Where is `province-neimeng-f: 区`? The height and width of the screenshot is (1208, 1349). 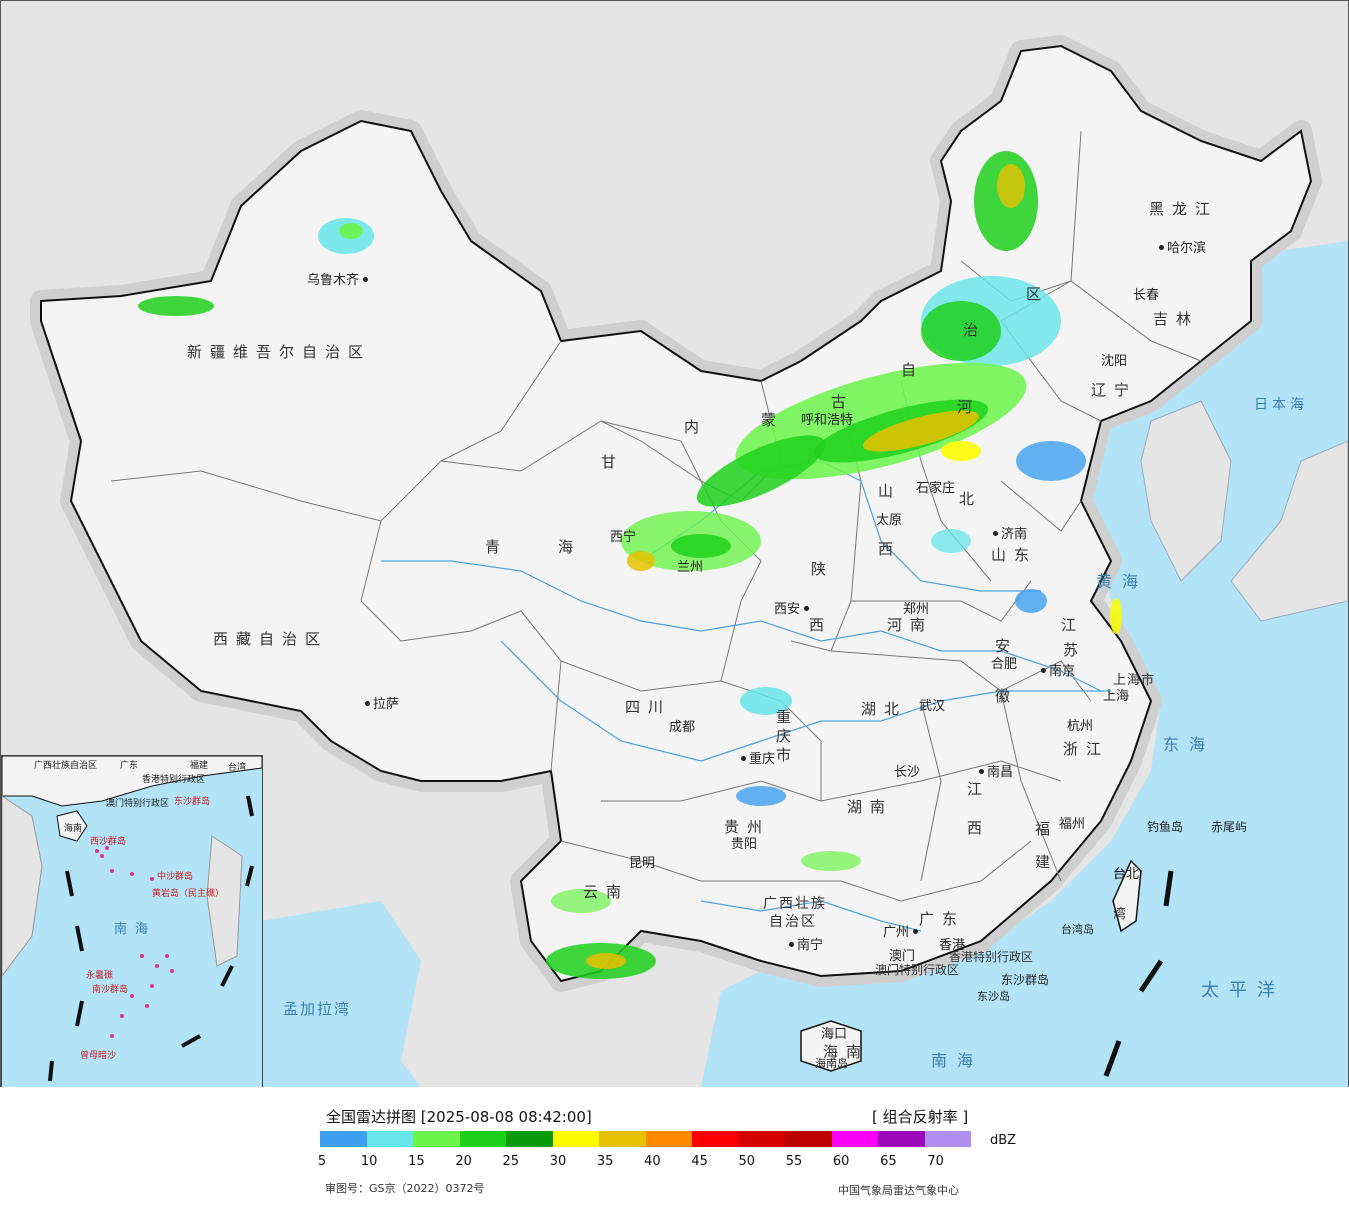 province-neimeng-f: 区 is located at coordinates (1038, 294).